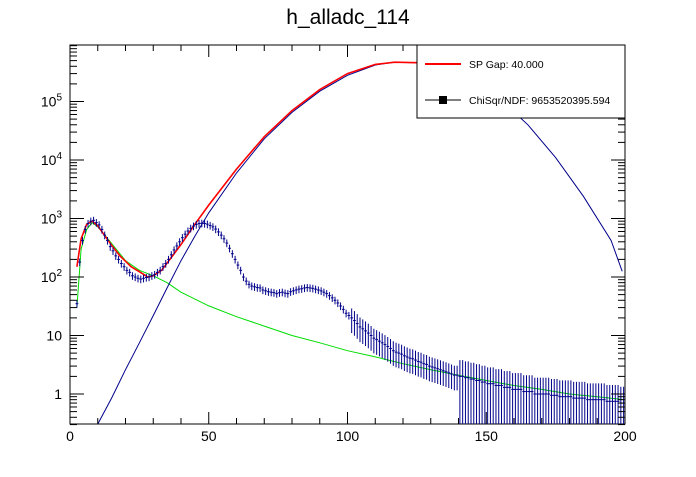 This screenshot has width=696, height=477. What do you see at coordinates (539, 101) in the screenshot?
I see `legend-label-chisqr: ChiSqr/NDF: 9653520395.594` at bounding box center [539, 101].